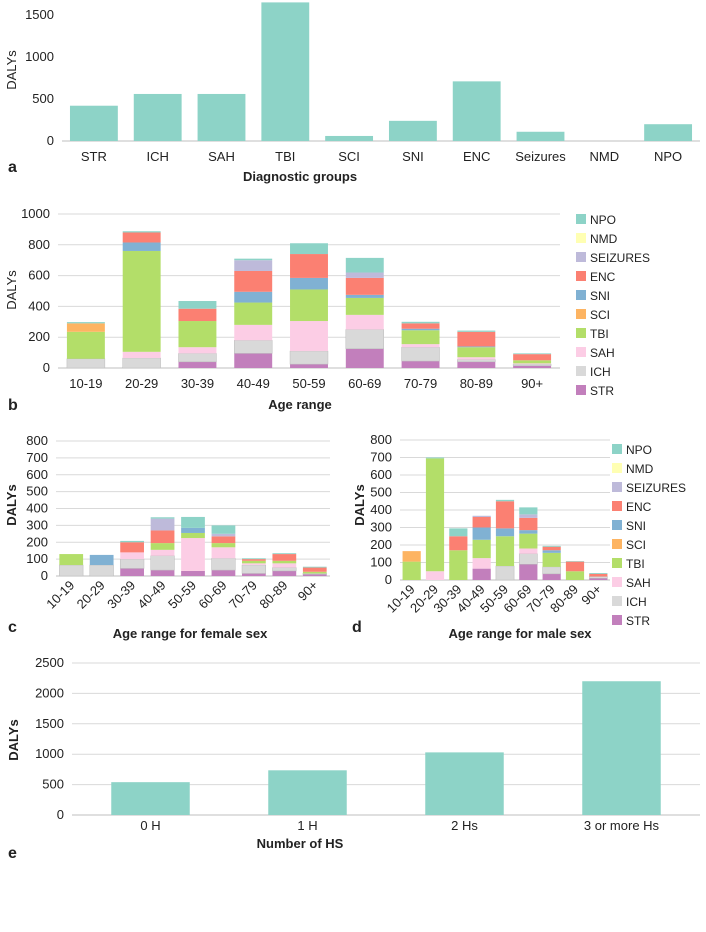  Describe the element at coordinates (617, 449) in the screenshot. I see `legend-swatch-npo` at that location.